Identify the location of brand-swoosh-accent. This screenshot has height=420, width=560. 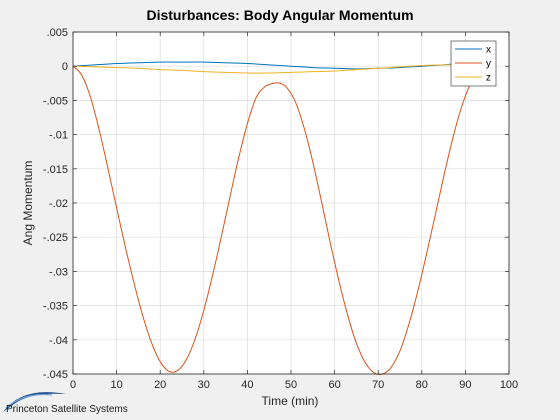
(29, 401).